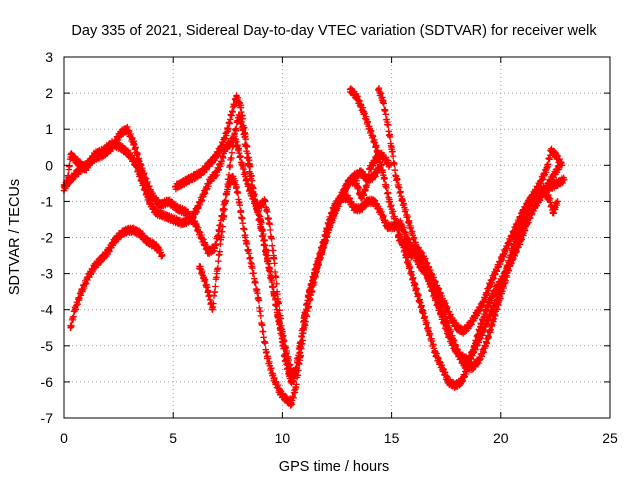  I want to click on x-tick-label: 25, so click(610, 438).